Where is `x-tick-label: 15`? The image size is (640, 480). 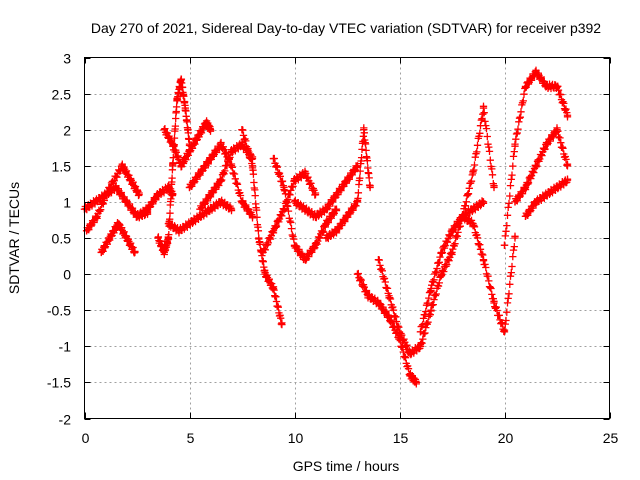 x-tick-label: 15 is located at coordinates (401, 438).